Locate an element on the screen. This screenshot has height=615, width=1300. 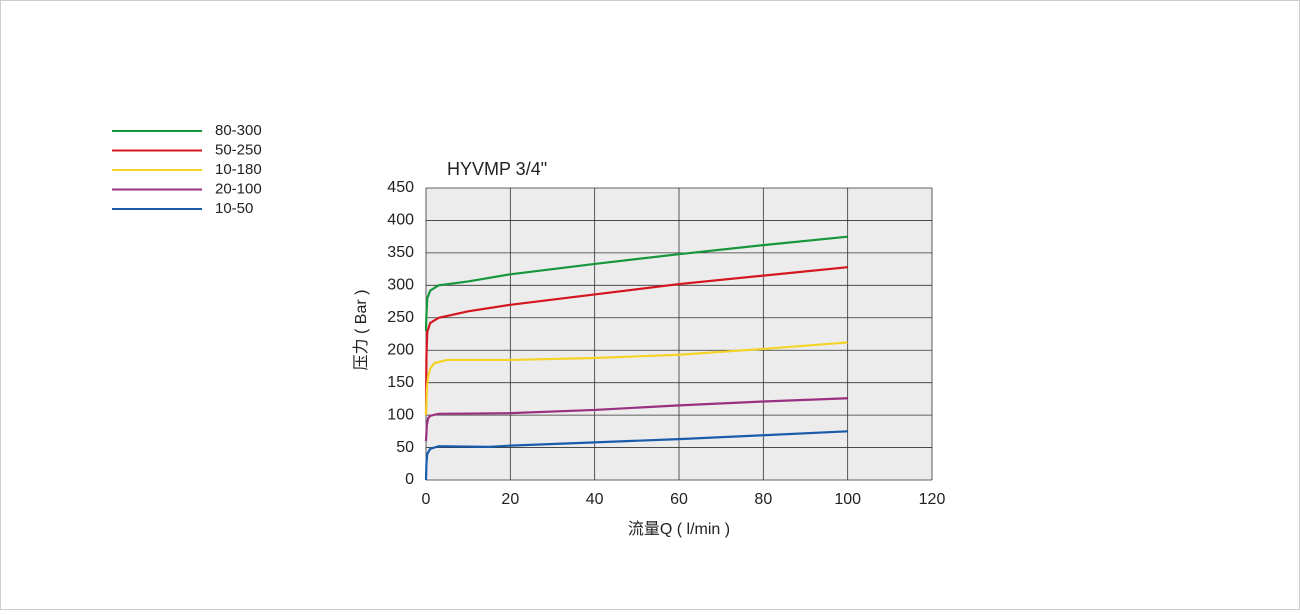
x-tick-label: 100 is located at coordinates (847, 499).